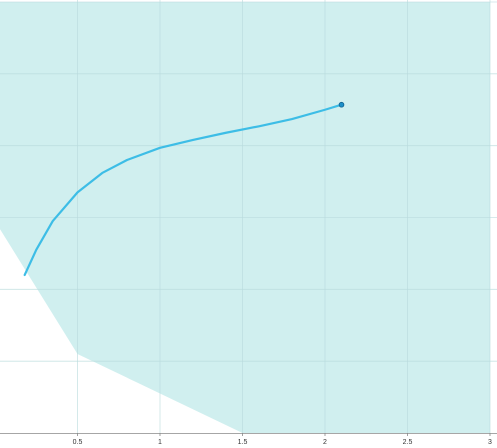 The width and height of the screenshot is (497, 448). What do you see at coordinates (243, 442) in the screenshot?
I see `x-tick-label-2: 1.5` at bounding box center [243, 442].